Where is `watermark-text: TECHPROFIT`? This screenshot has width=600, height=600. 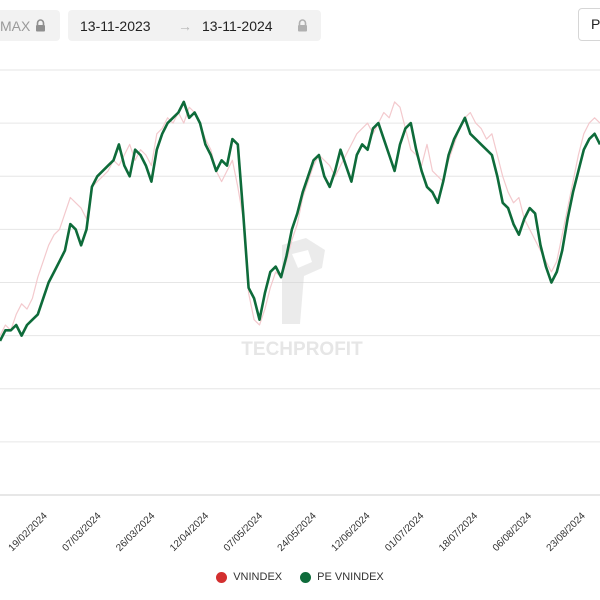 watermark-text: TECHPROFIT is located at coordinates (302, 349).